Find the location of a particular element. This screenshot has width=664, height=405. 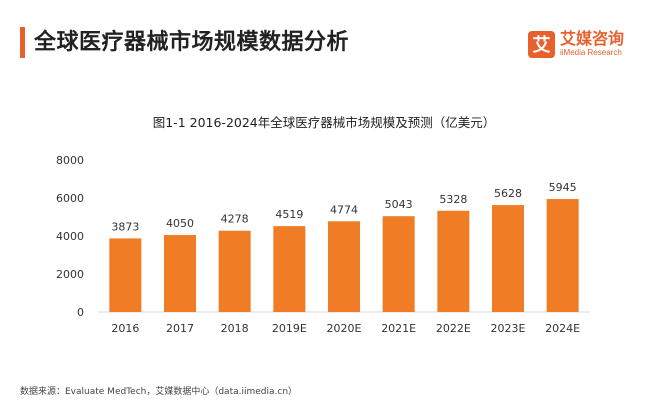

x-tick-label: 2018 is located at coordinates (235, 328).